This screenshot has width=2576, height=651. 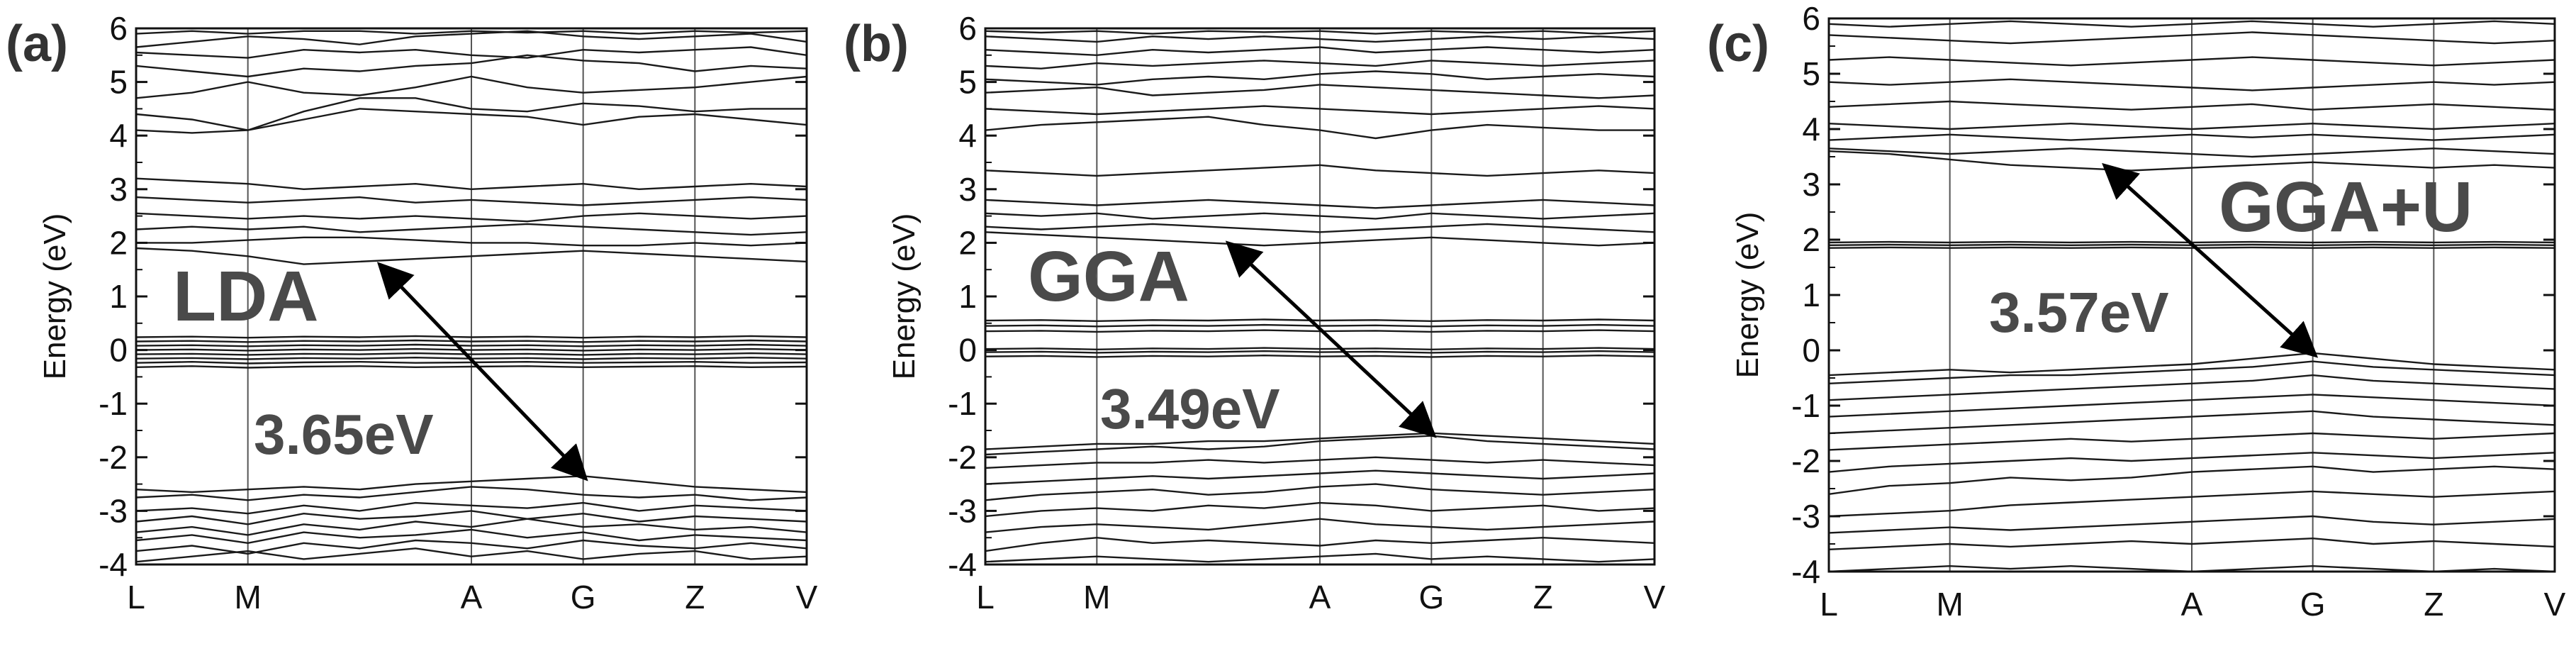 What do you see at coordinates (962, 403) in the screenshot?
I see `y-tick-label: -1` at bounding box center [962, 403].